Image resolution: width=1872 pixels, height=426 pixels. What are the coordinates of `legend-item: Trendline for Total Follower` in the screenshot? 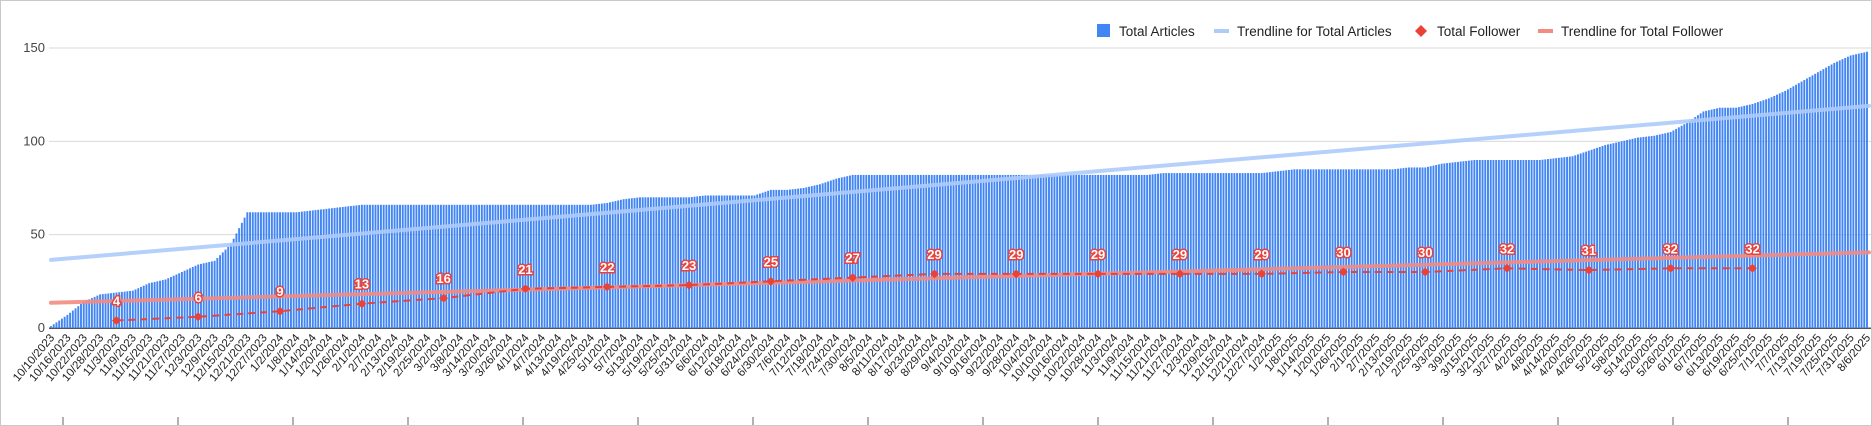 It's located at (1631, 31).